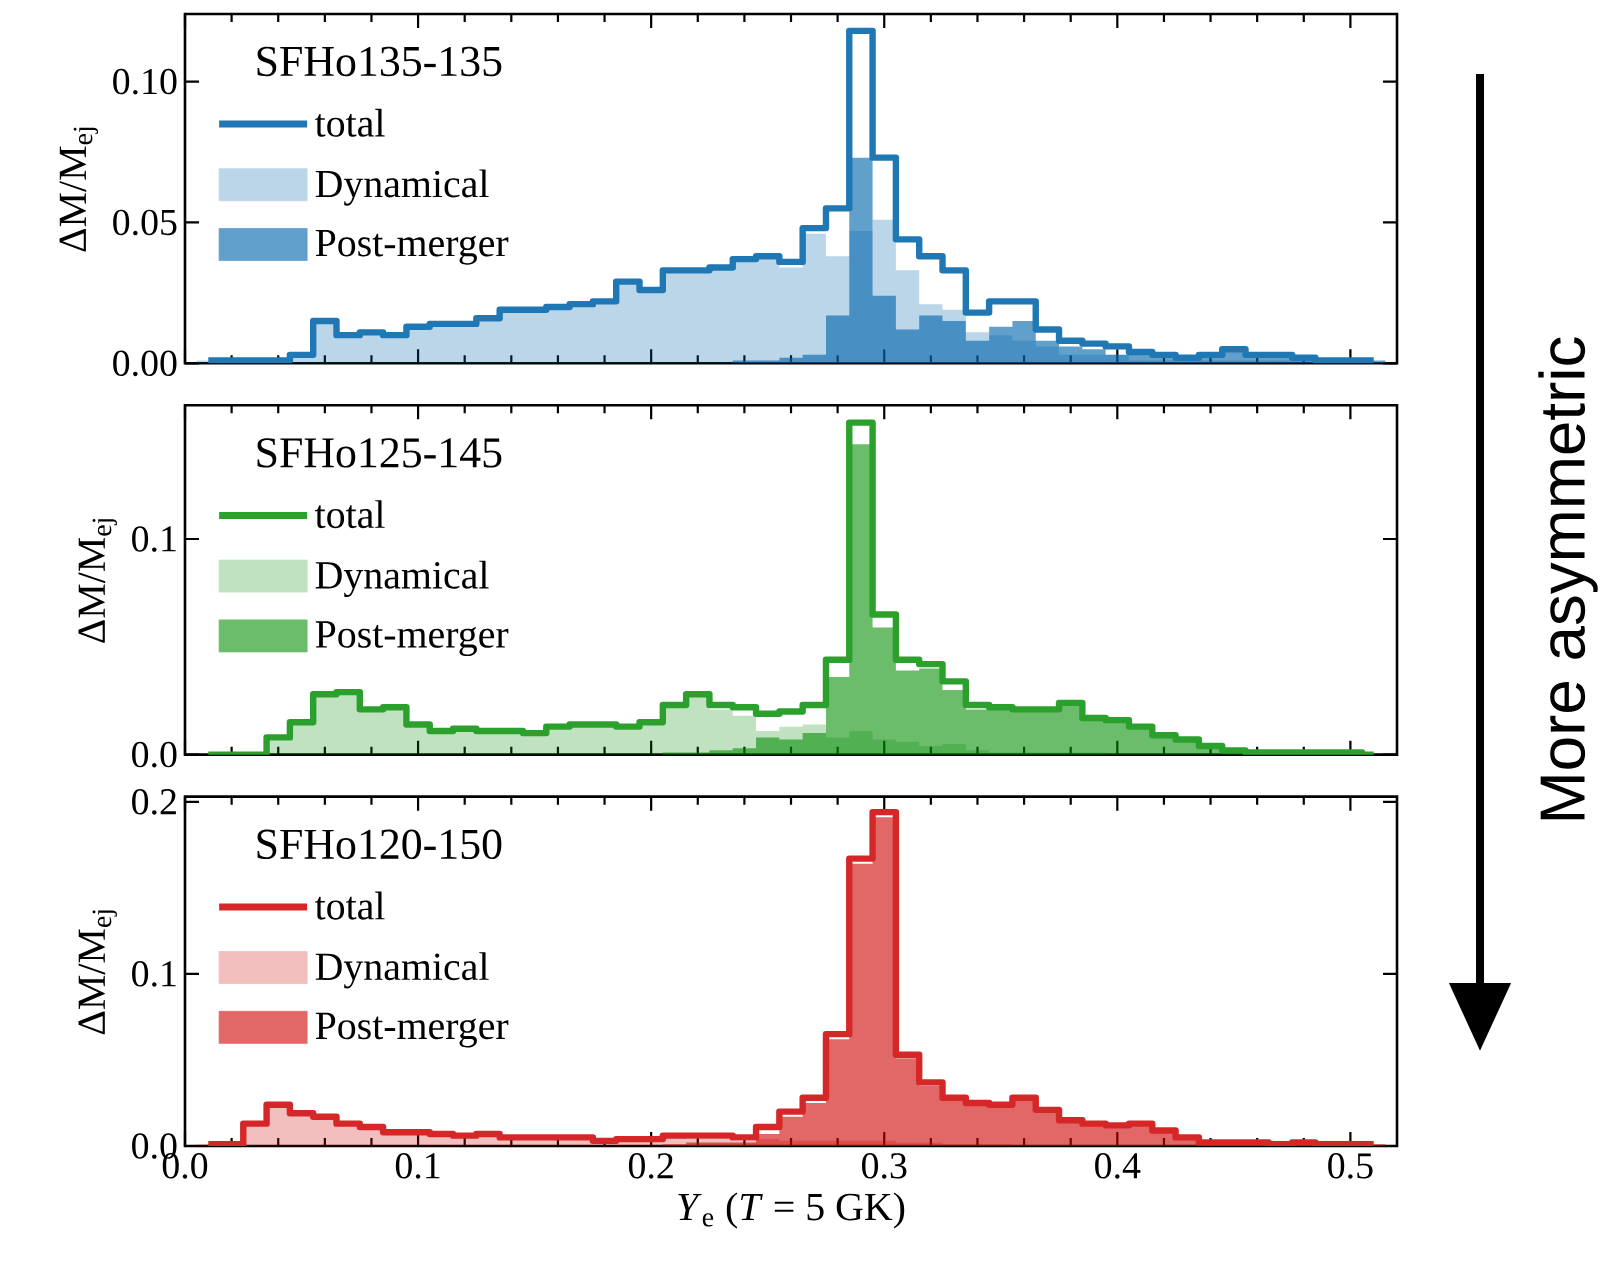  What do you see at coordinates (379, 453) in the screenshot?
I see `legend-title: SFHo125-145` at bounding box center [379, 453].